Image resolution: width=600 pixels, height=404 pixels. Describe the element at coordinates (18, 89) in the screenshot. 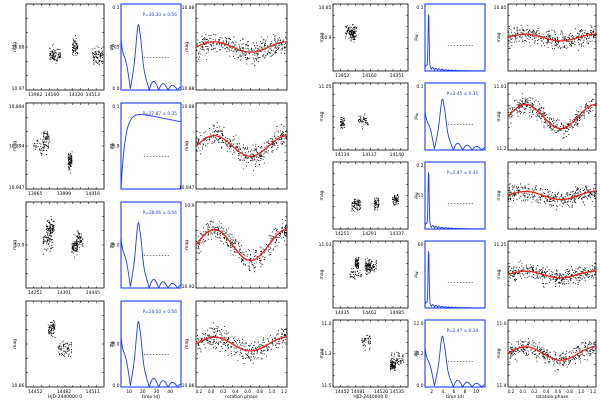

I see `tick-label: 10.97` at that location.